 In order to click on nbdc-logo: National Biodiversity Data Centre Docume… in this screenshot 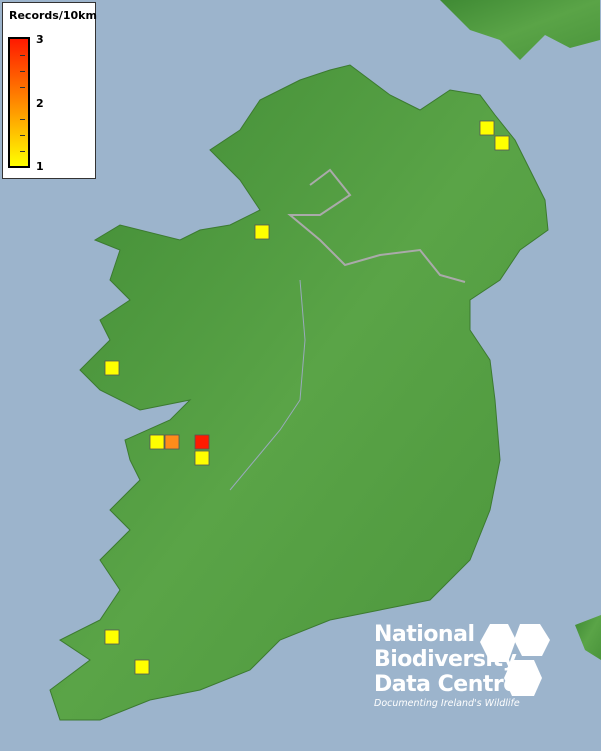, I will do `click(447, 665)`.